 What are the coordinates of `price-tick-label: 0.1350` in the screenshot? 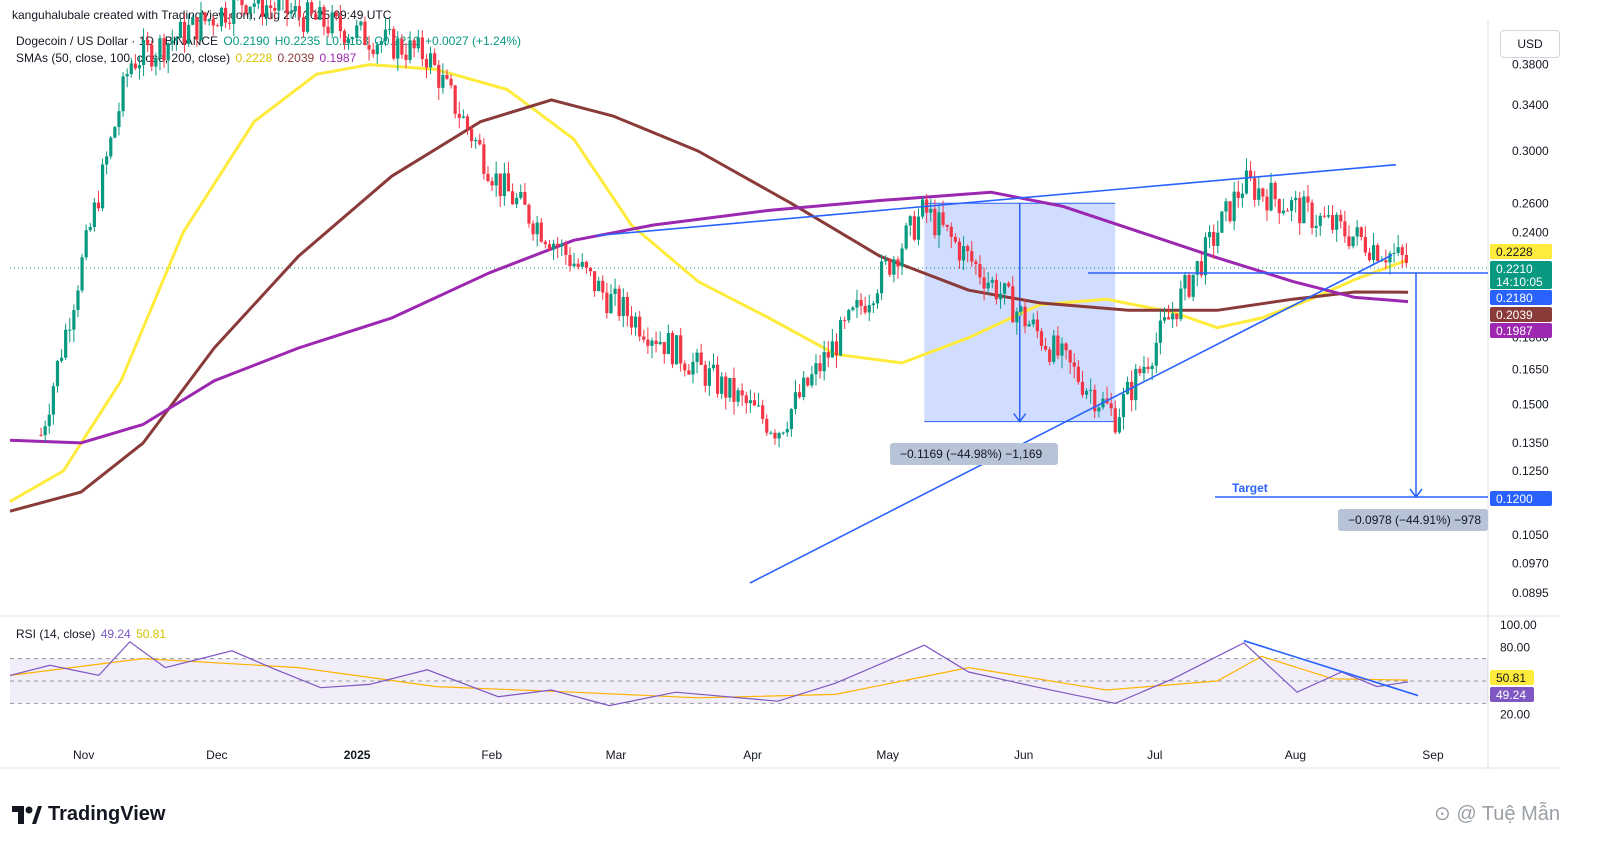 It's located at (1530, 443).